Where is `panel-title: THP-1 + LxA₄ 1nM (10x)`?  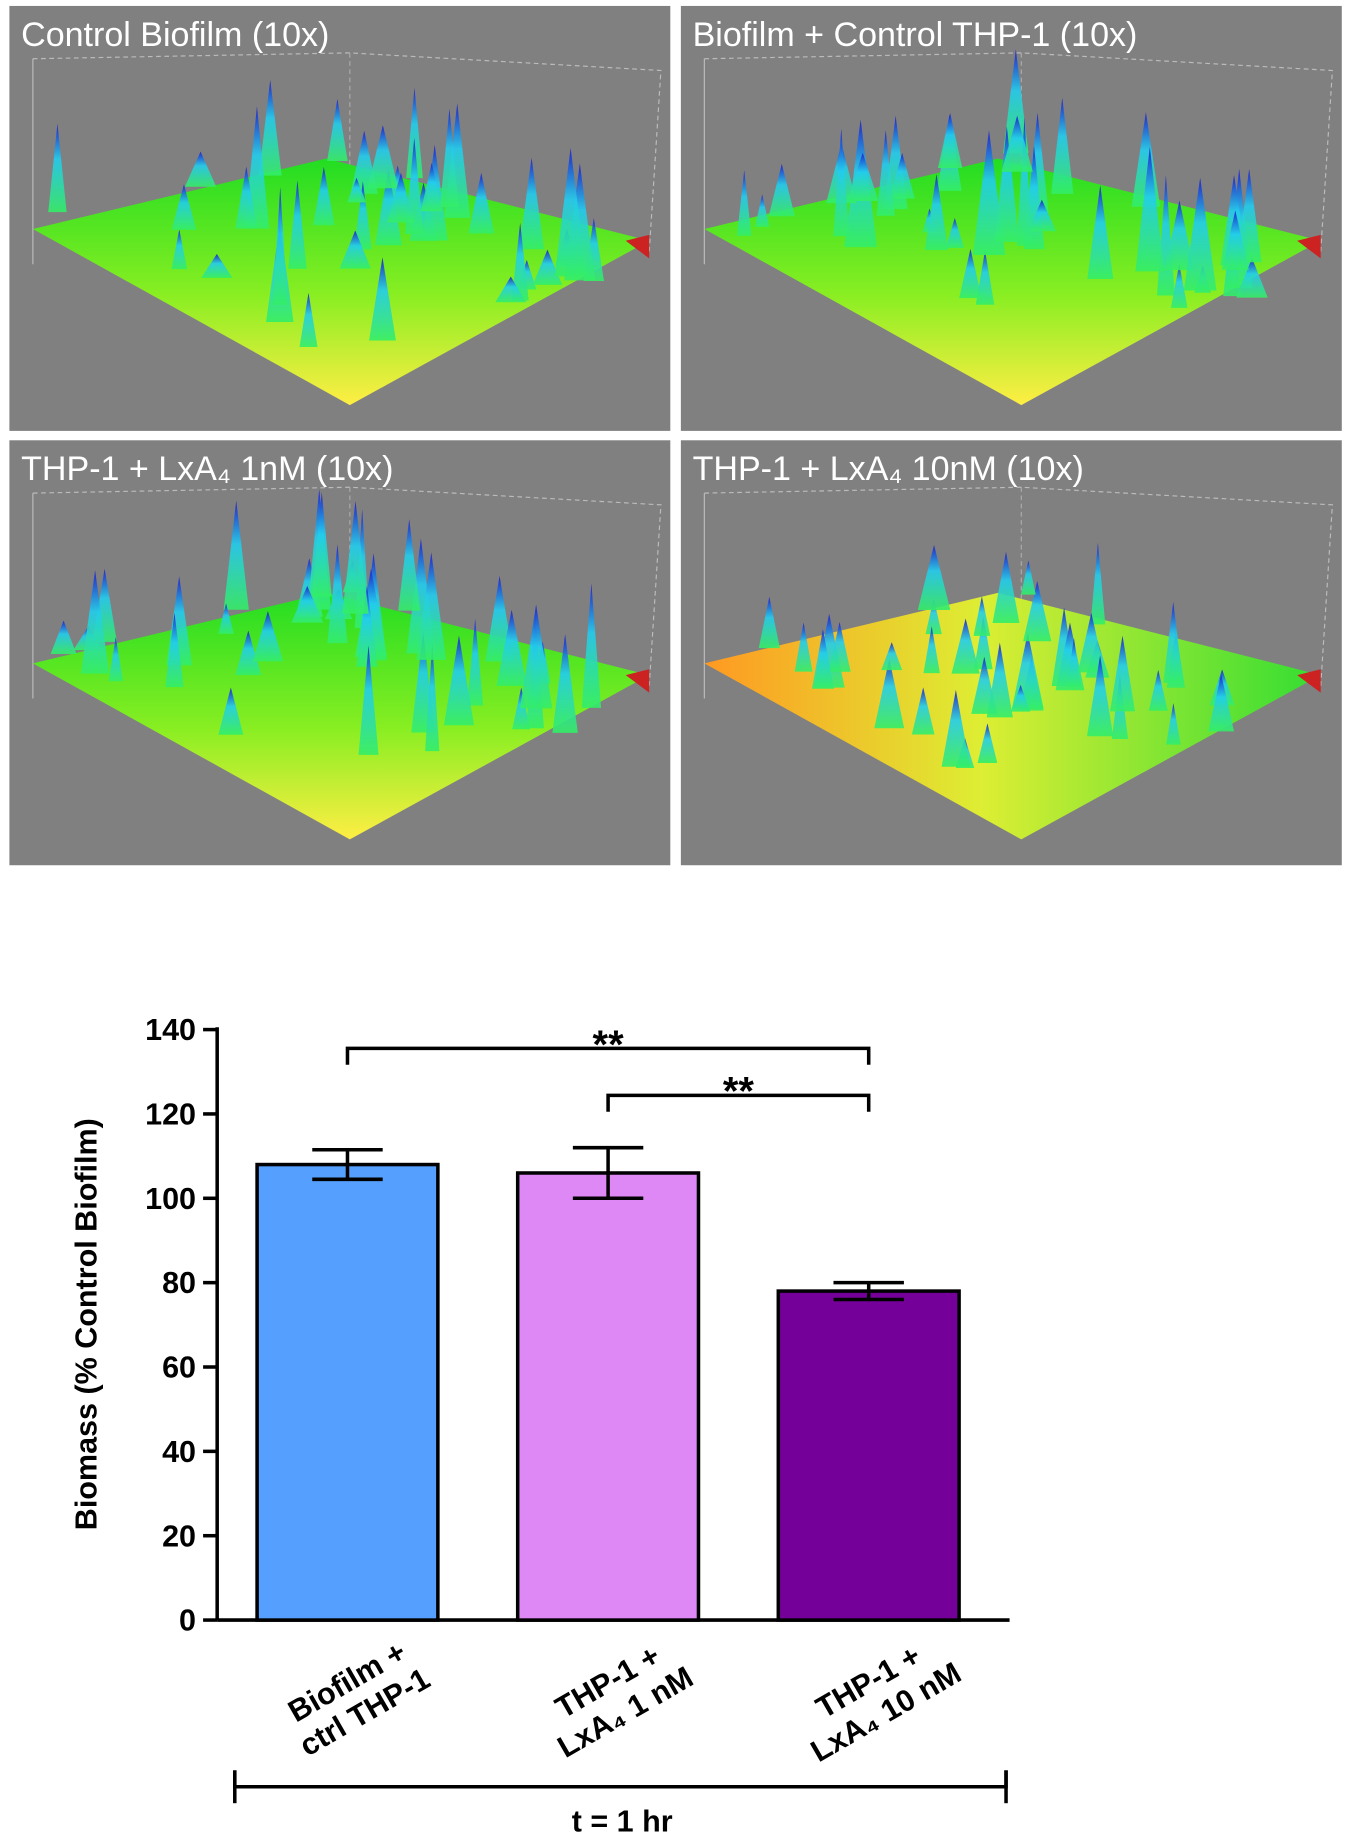
panel-title: THP-1 + LxA₄ 1nM (10x) is located at coordinates (207, 469).